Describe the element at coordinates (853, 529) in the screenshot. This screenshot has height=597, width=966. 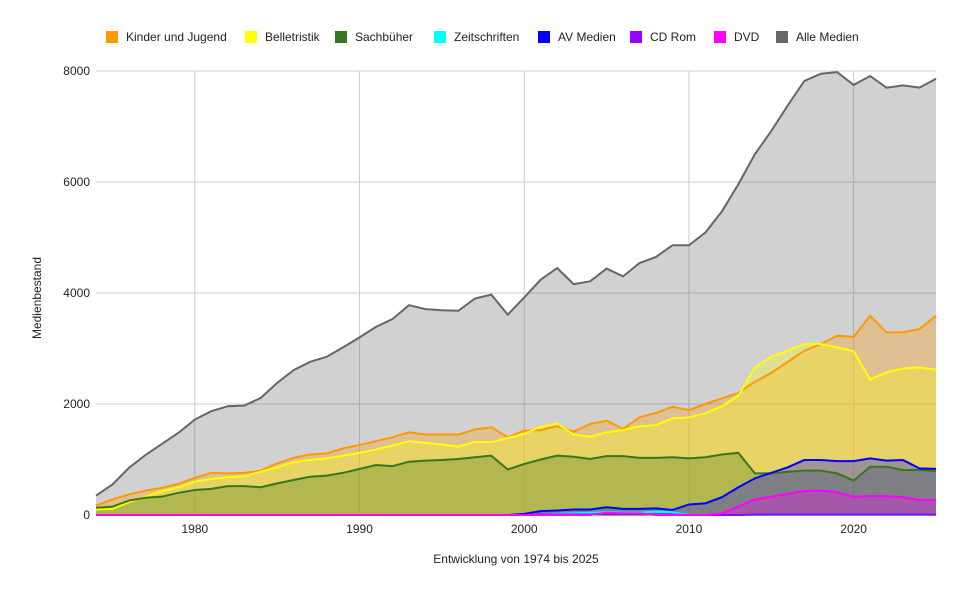
I see `x-tick-label: 2020` at that location.